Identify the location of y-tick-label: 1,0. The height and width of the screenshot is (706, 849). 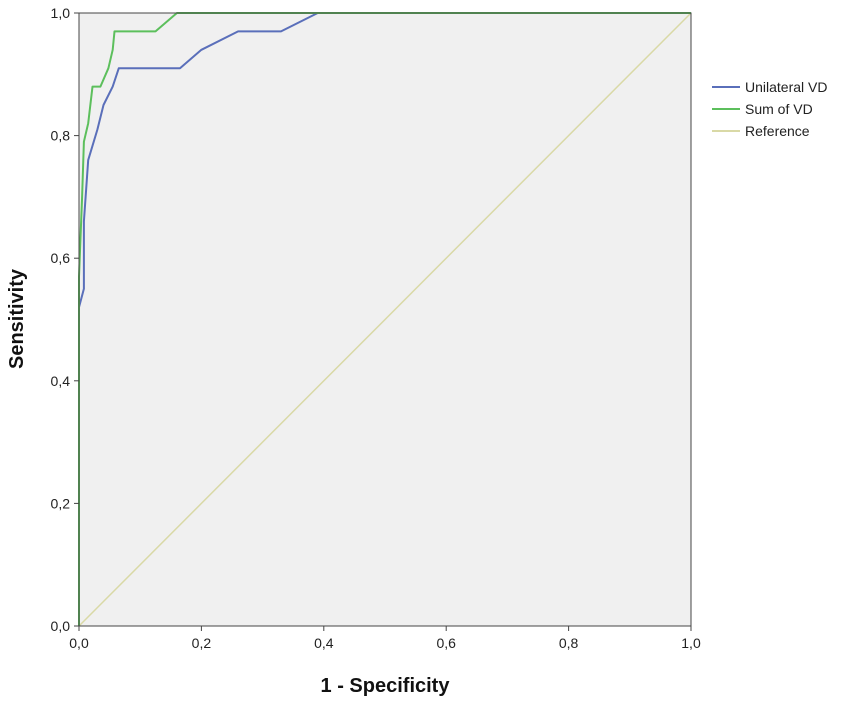
(61, 13).